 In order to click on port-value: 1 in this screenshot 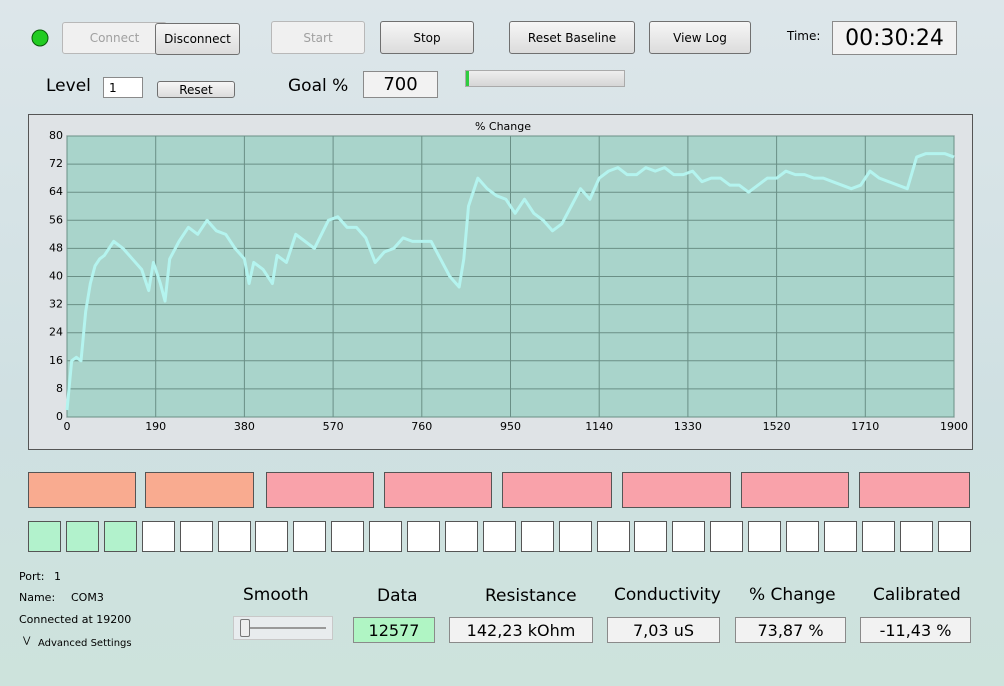, I will do `click(57, 576)`.